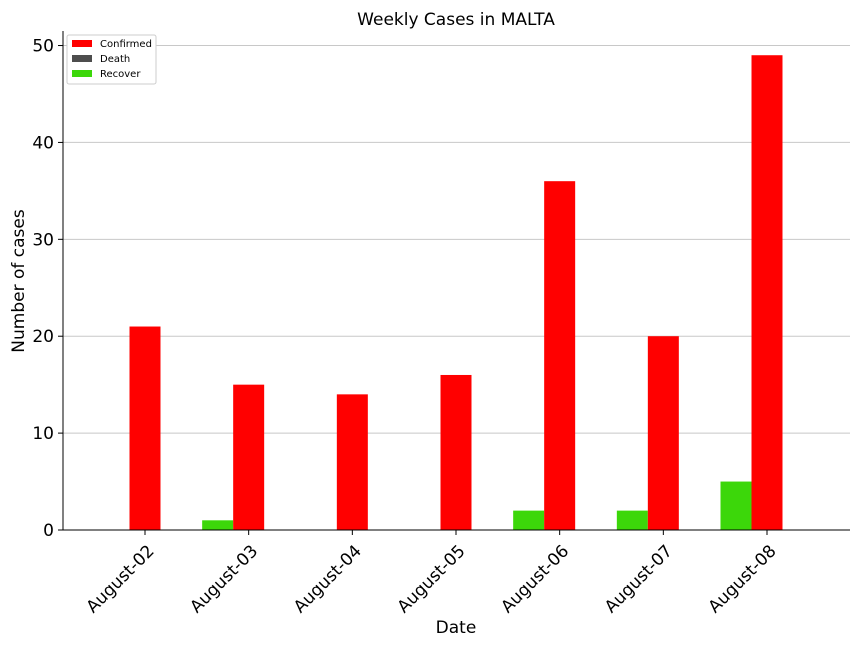 This screenshot has height=648, width=864. What do you see at coordinates (47, 289) in the screenshot?
I see `y-ticks: 0 10 20 30 40 50` at bounding box center [47, 289].